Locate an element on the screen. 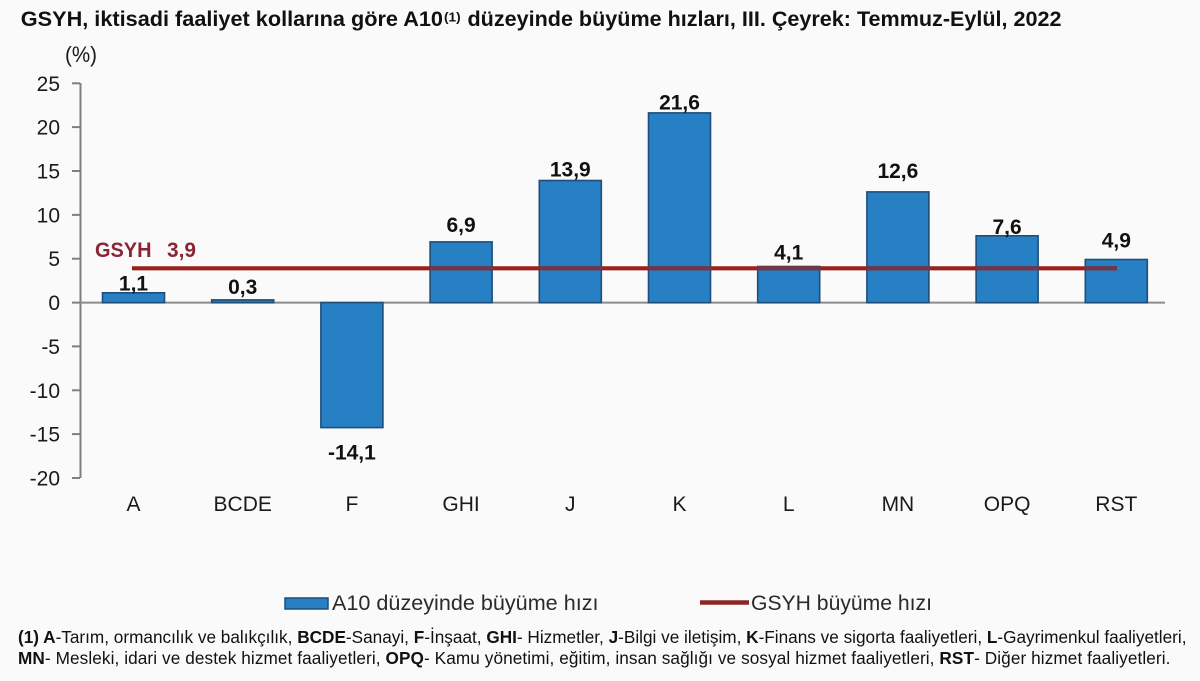 Image resolution: width=1200 pixels, height=681 pixels. svg-text: 21,6 is located at coordinates (679, 103).